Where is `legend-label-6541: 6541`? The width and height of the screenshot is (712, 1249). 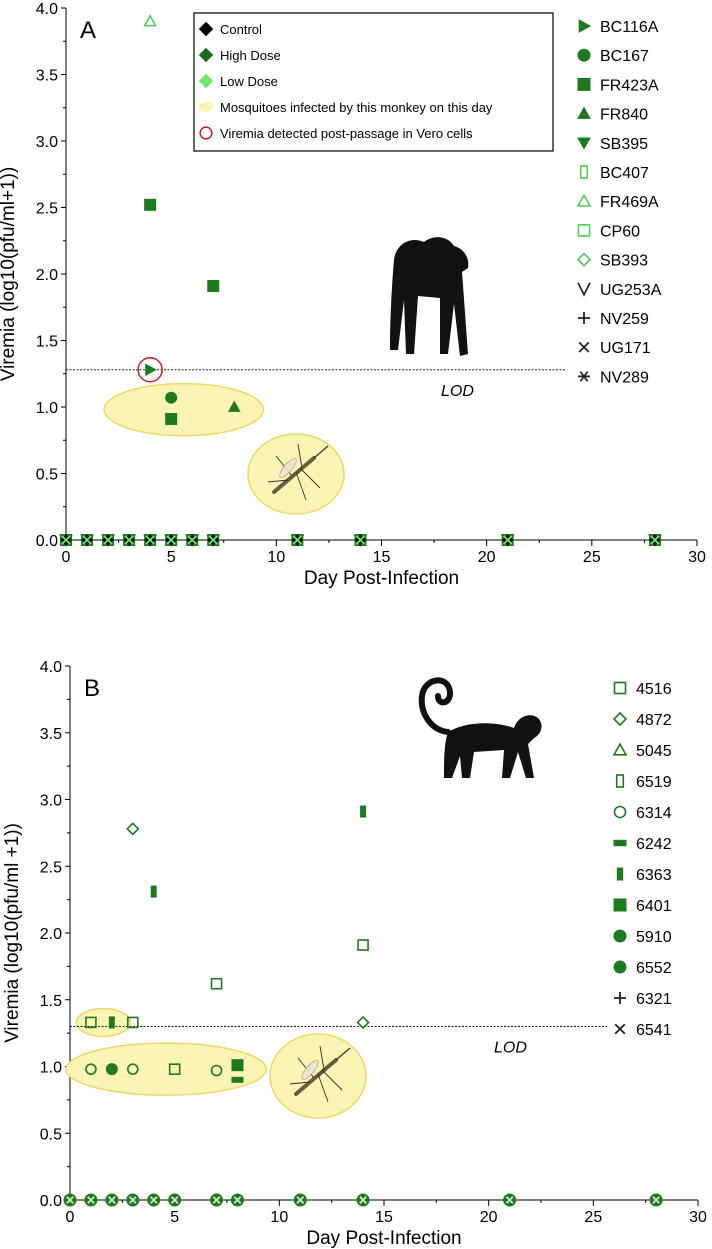 legend-label-6541: 6541 is located at coordinates (654, 1030).